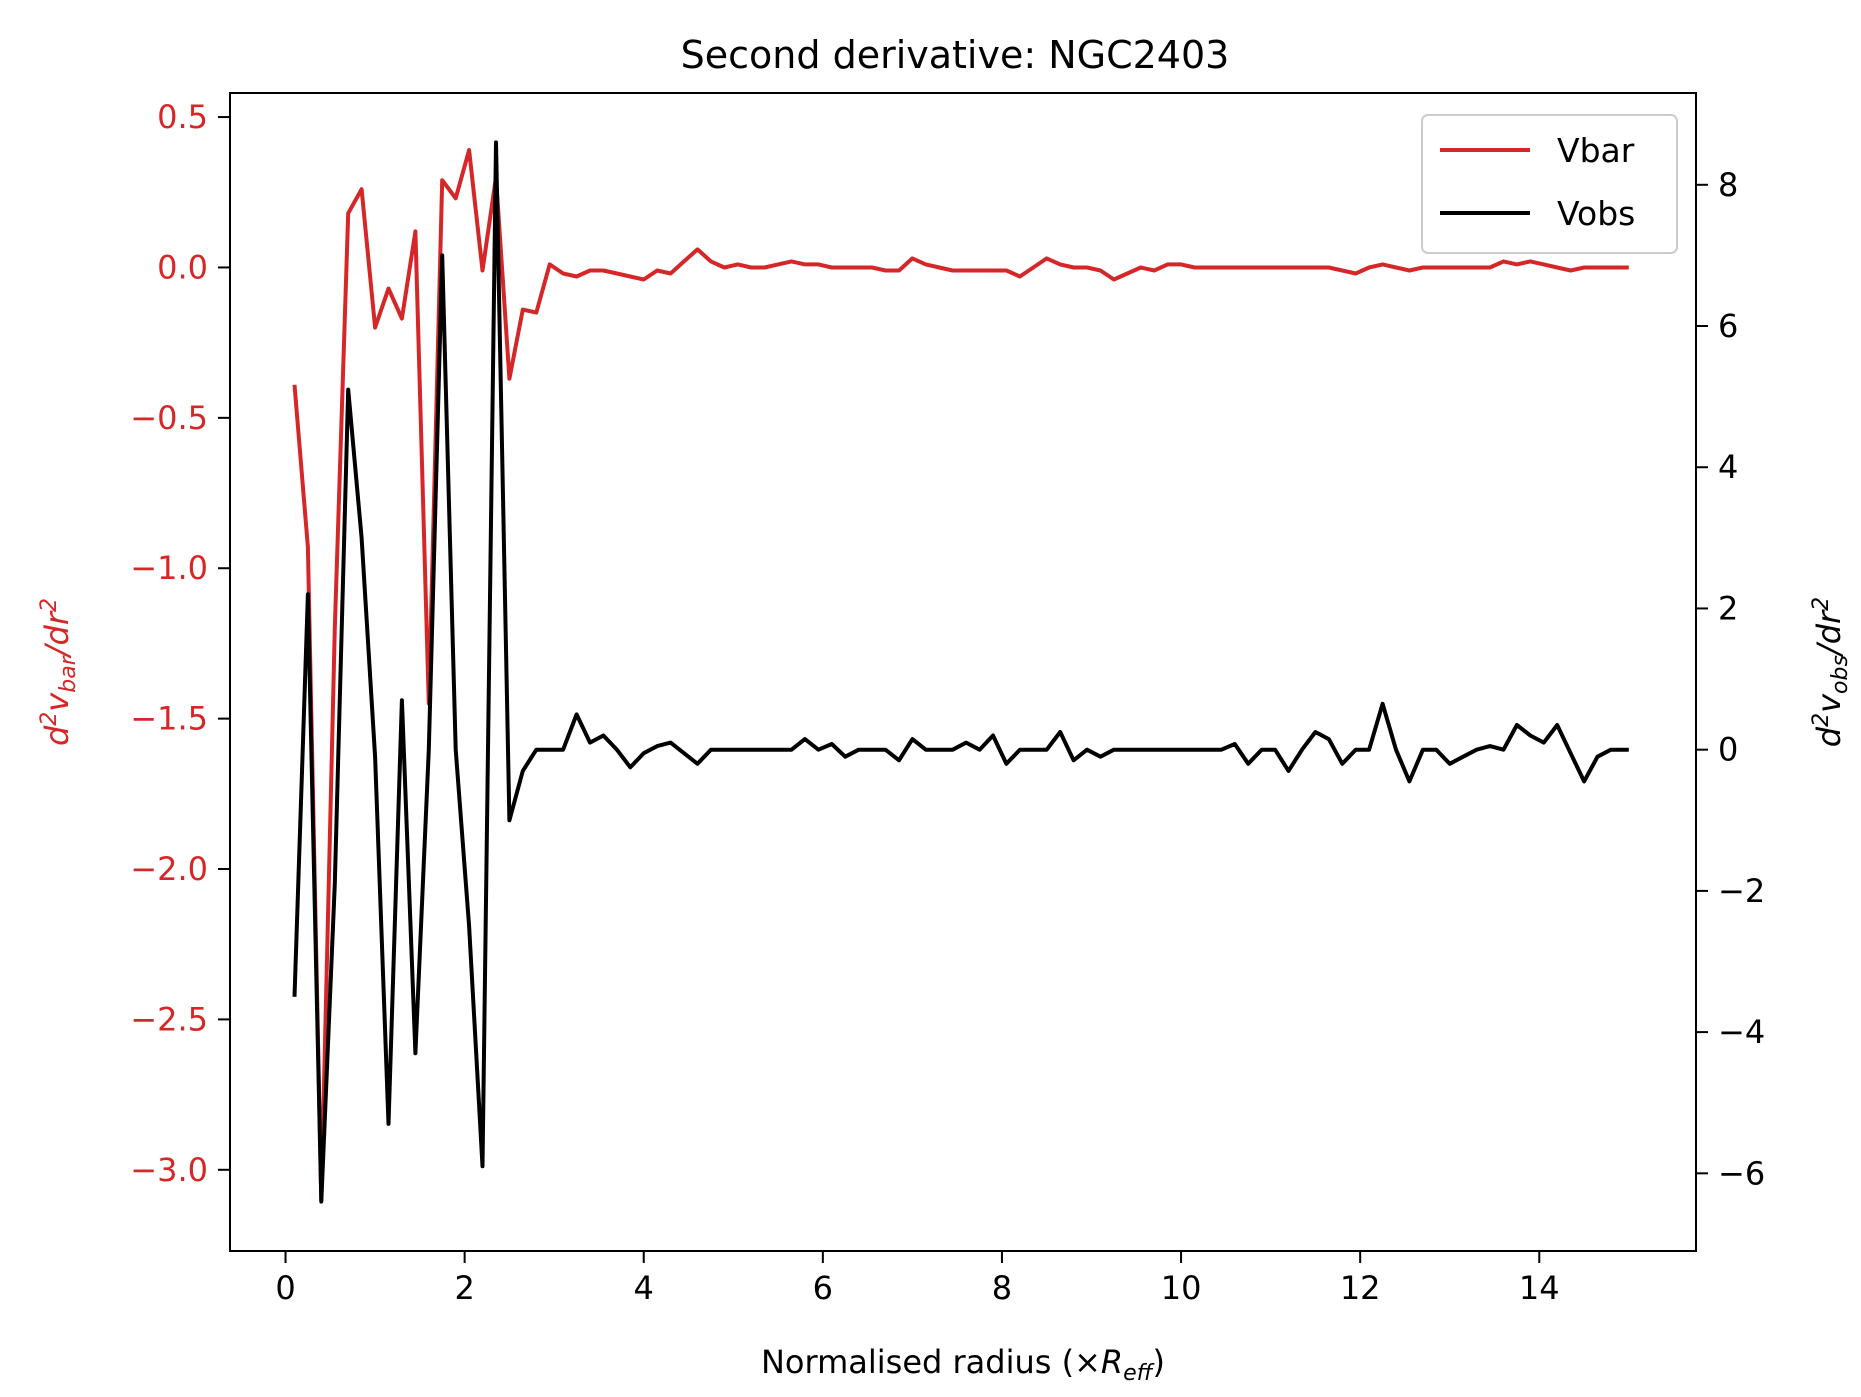  What do you see at coordinates (1002, 1288) in the screenshot?
I see `x-tick-label: 8` at bounding box center [1002, 1288].